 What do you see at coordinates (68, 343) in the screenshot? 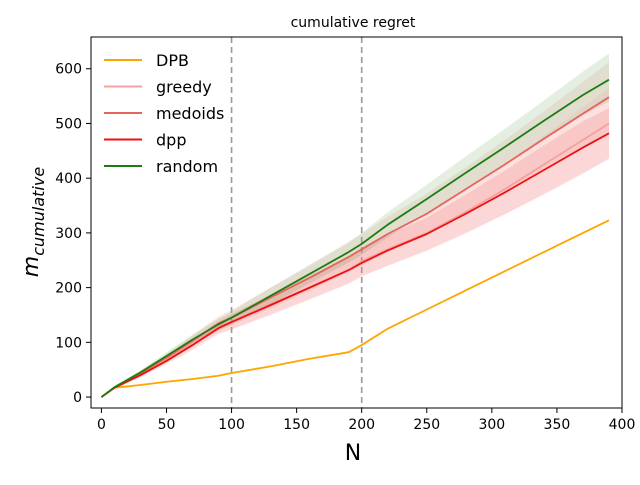
I see `y-tick-label: 100` at bounding box center [68, 343].